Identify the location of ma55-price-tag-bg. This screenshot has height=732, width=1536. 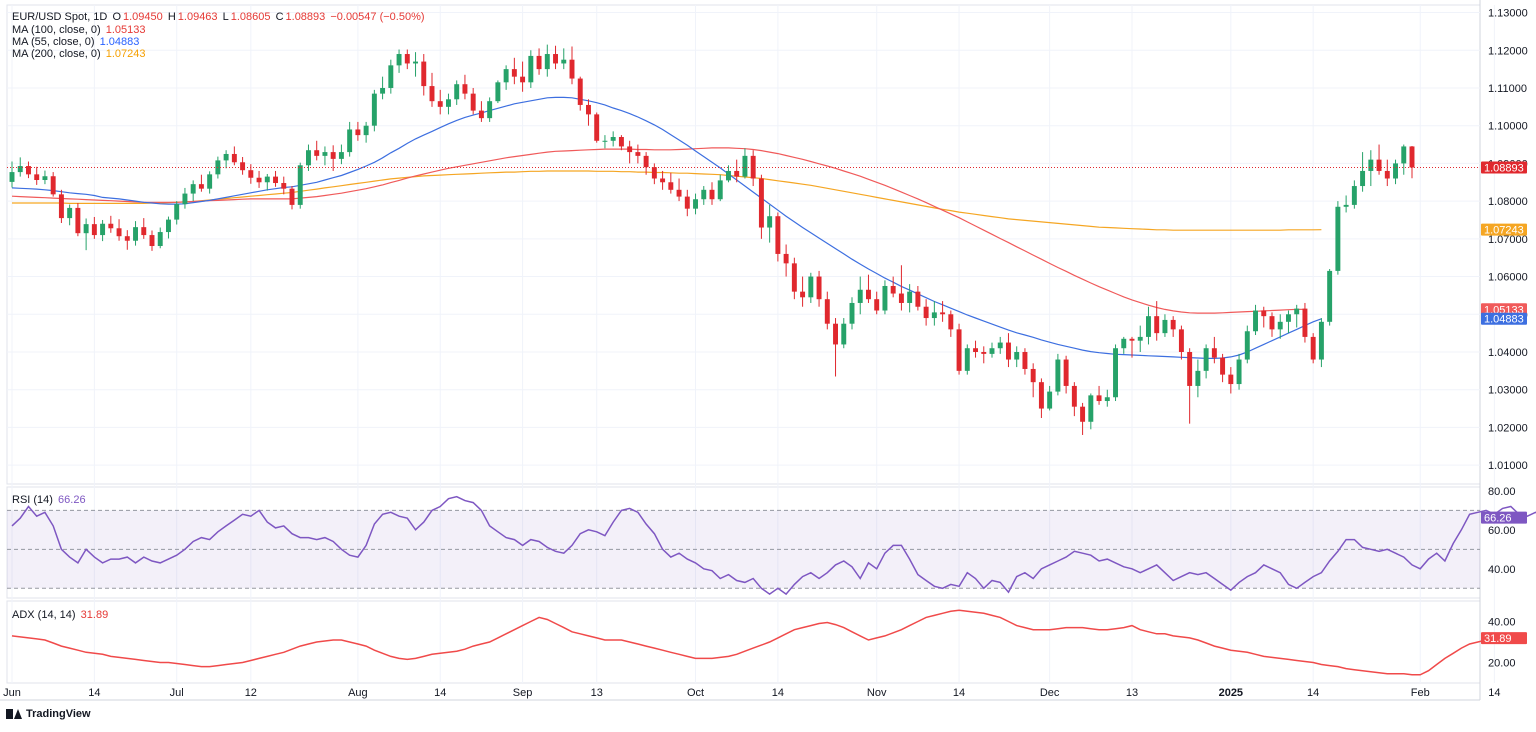
(1504, 318).